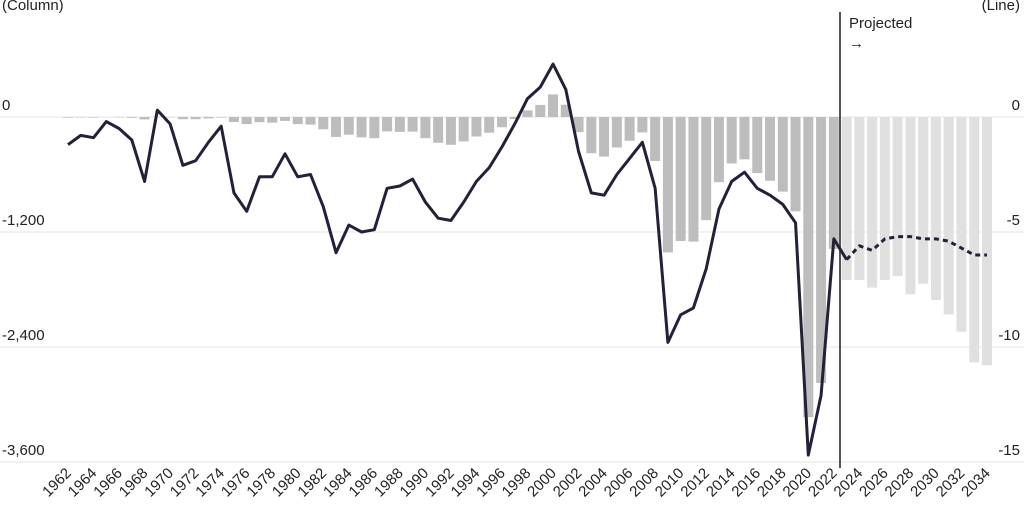  What do you see at coordinates (856, 43) in the screenshot?
I see `annotation-arrow: →` at bounding box center [856, 43].